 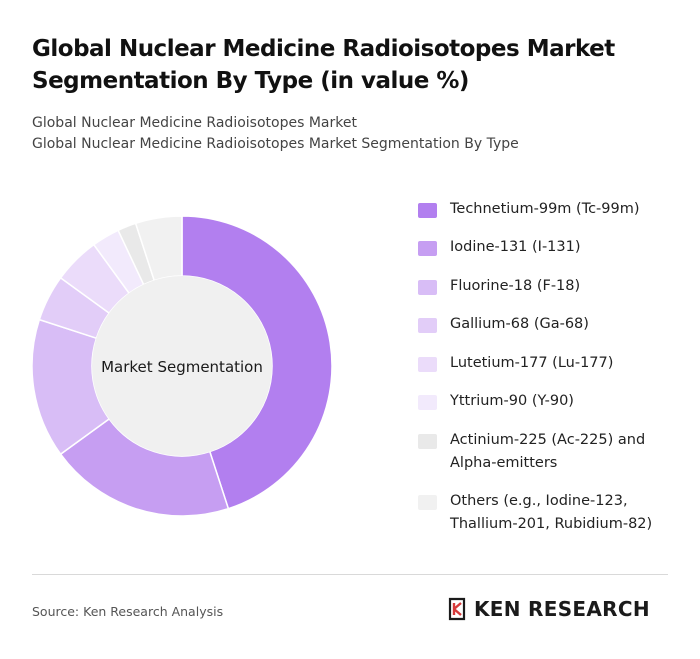 What do you see at coordinates (515, 286) in the screenshot?
I see `legend-label: Fluorine-18 (F-18)` at bounding box center [515, 286].